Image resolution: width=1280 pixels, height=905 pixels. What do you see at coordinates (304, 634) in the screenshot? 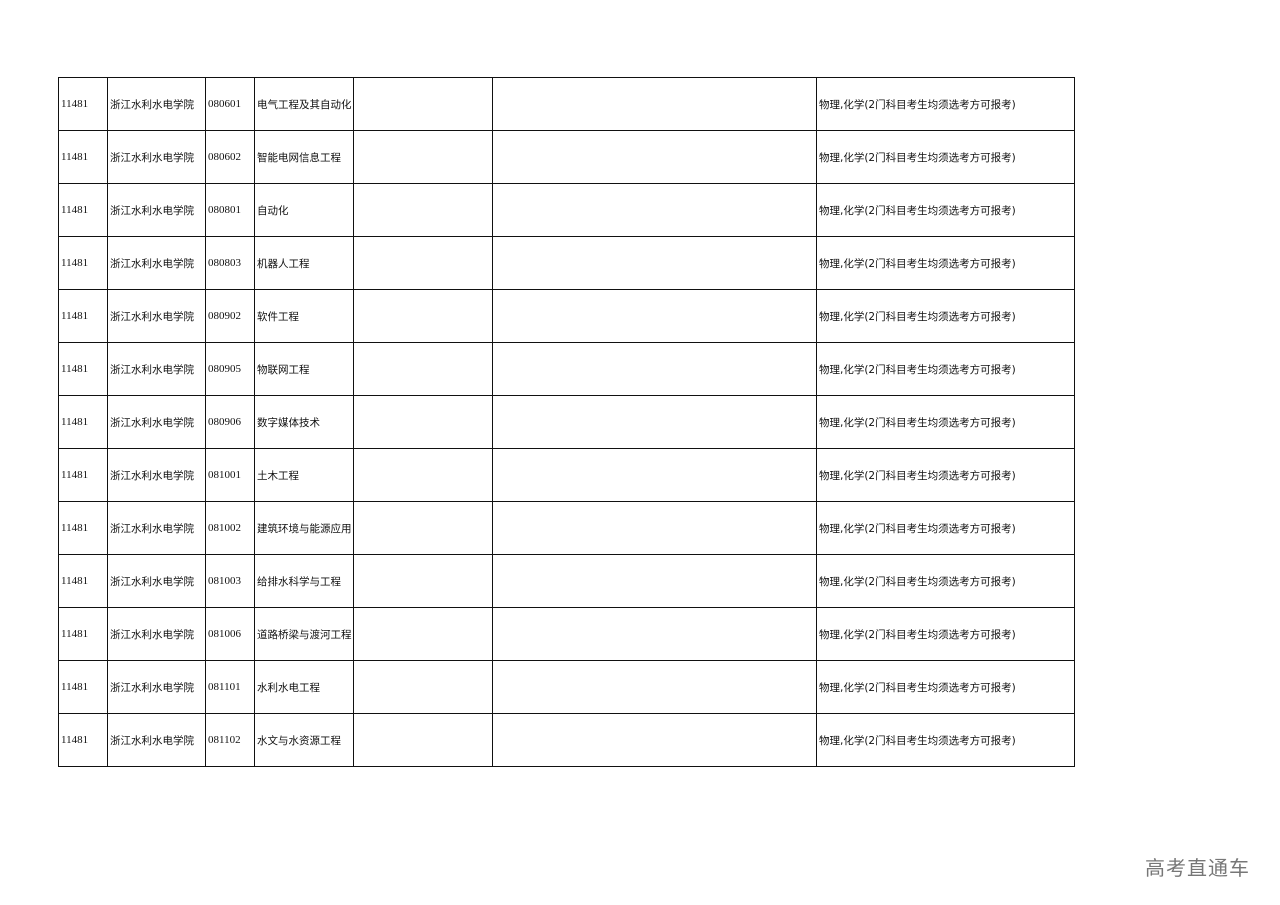
I see `major-name-cell: 道路桥梁与渡河工程` at bounding box center [304, 634].